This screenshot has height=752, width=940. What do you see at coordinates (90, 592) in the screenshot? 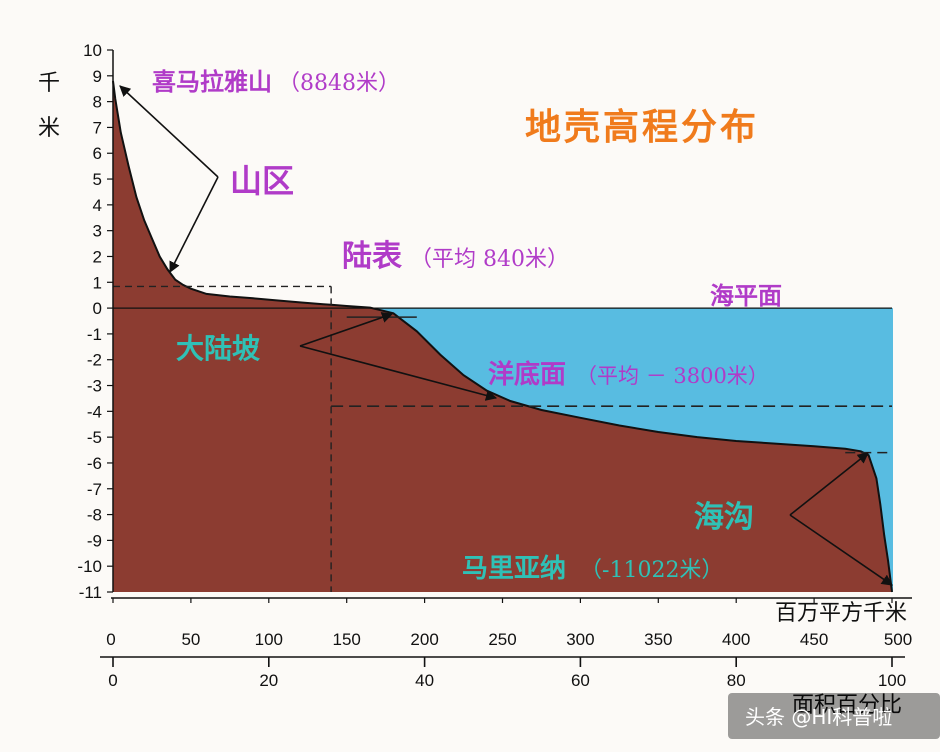
I see `y-tick-label: -11` at bounding box center [90, 592].